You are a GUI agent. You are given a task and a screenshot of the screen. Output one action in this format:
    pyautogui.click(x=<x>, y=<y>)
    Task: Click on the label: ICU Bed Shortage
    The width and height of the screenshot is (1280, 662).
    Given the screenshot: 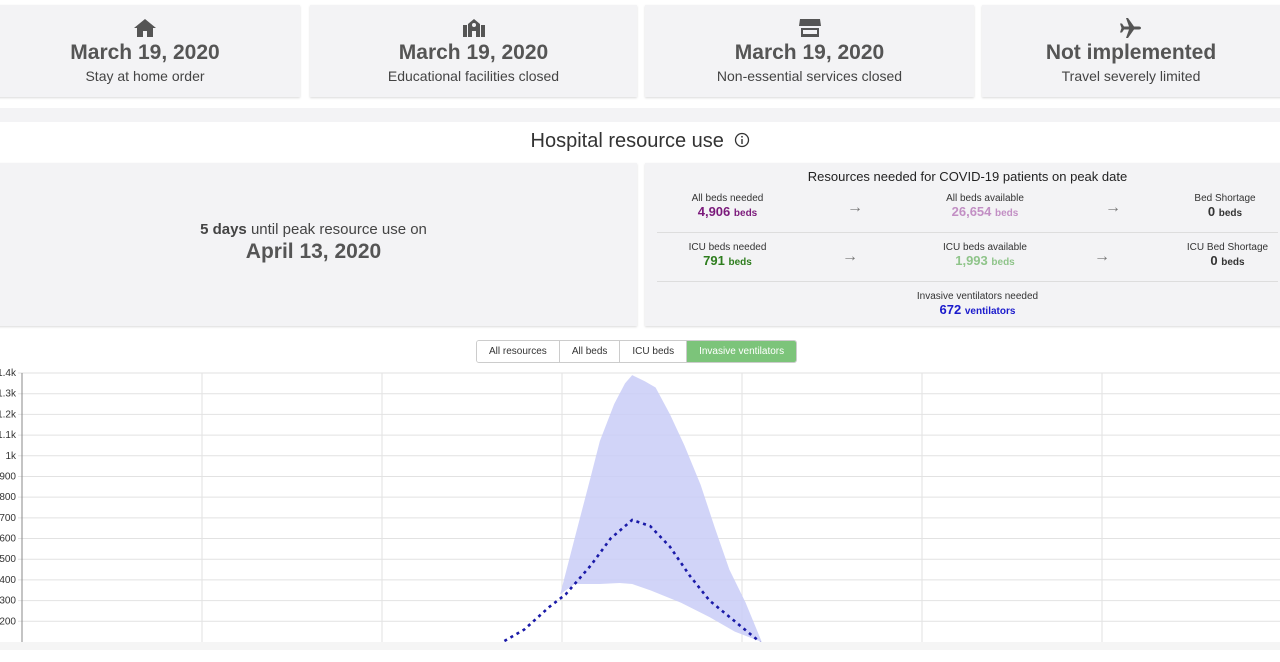 What is the action you would take?
    pyautogui.click(x=1227, y=247)
    